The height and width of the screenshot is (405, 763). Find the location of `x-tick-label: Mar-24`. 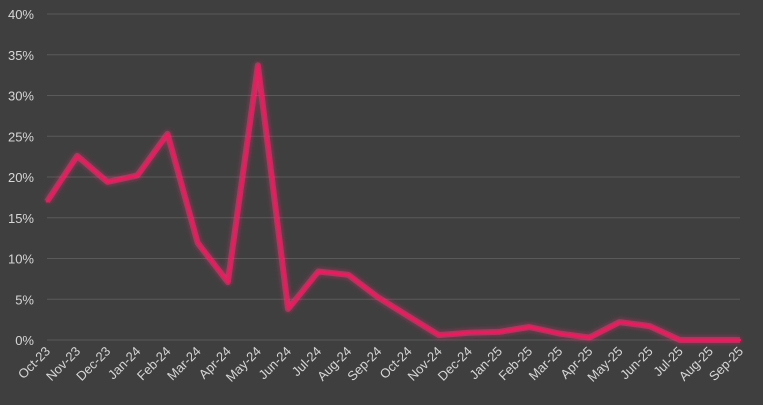

x-tick-label: Mar-24 is located at coordinates (184, 364).